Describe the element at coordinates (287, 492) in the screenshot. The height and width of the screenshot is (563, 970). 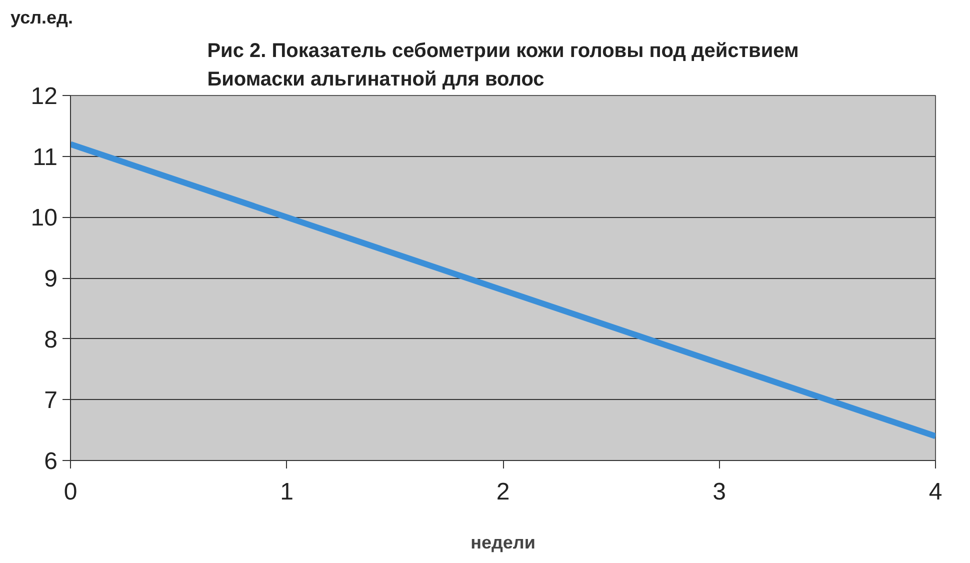
I see `x-tick-label: 1` at that location.